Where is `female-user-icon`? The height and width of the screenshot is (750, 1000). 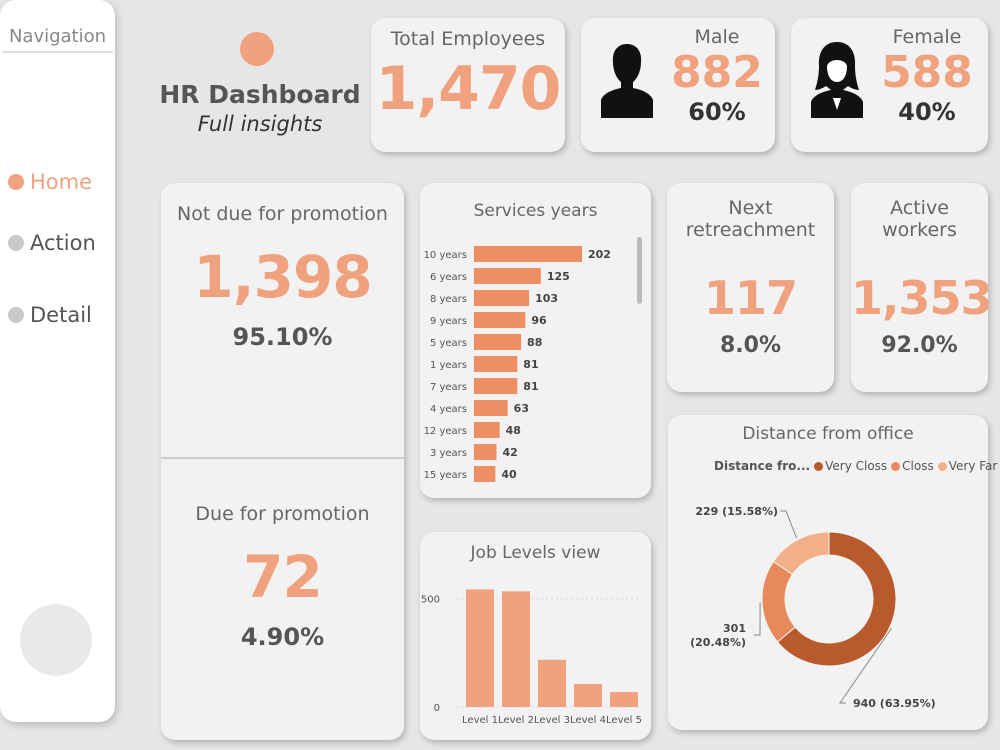
female-user-icon is located at coordinates (837, 80).